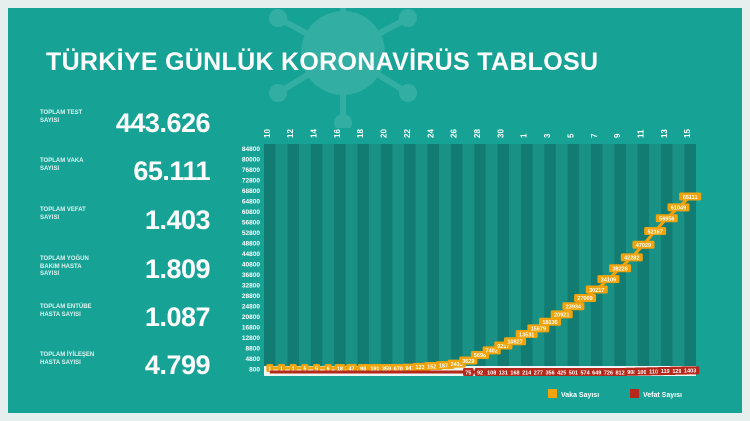 Image resolution: width=750 pixels, height=421 pixels. Describe the element at coordinates (526, 335) in the screenshot. I see `data-label-cases: 13531` at that location.